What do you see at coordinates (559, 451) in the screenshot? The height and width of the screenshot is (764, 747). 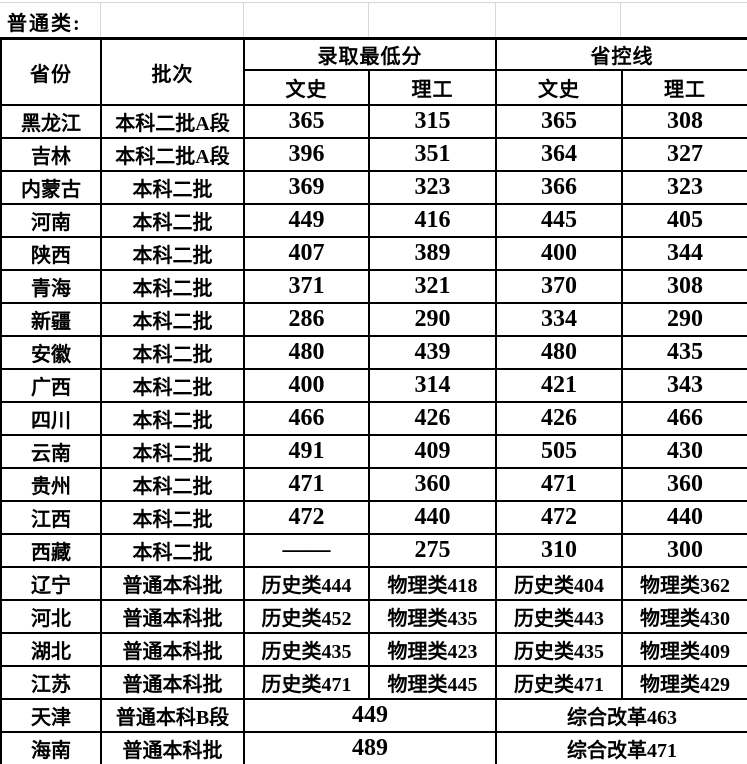 I see `cell-ctrl-wenshi: 505` at bounding box center [559, 451].